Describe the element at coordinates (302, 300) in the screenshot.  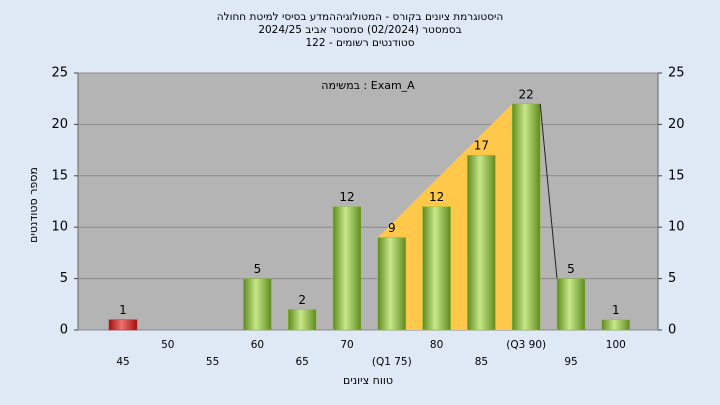
I see `data-label: 2` at that location.